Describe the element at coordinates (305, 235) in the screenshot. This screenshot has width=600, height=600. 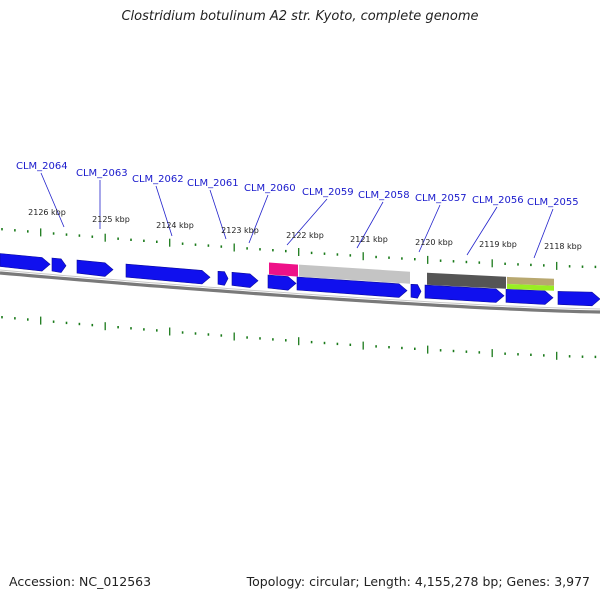
I see `tick-label-2122: 2122 kbp` at that location.